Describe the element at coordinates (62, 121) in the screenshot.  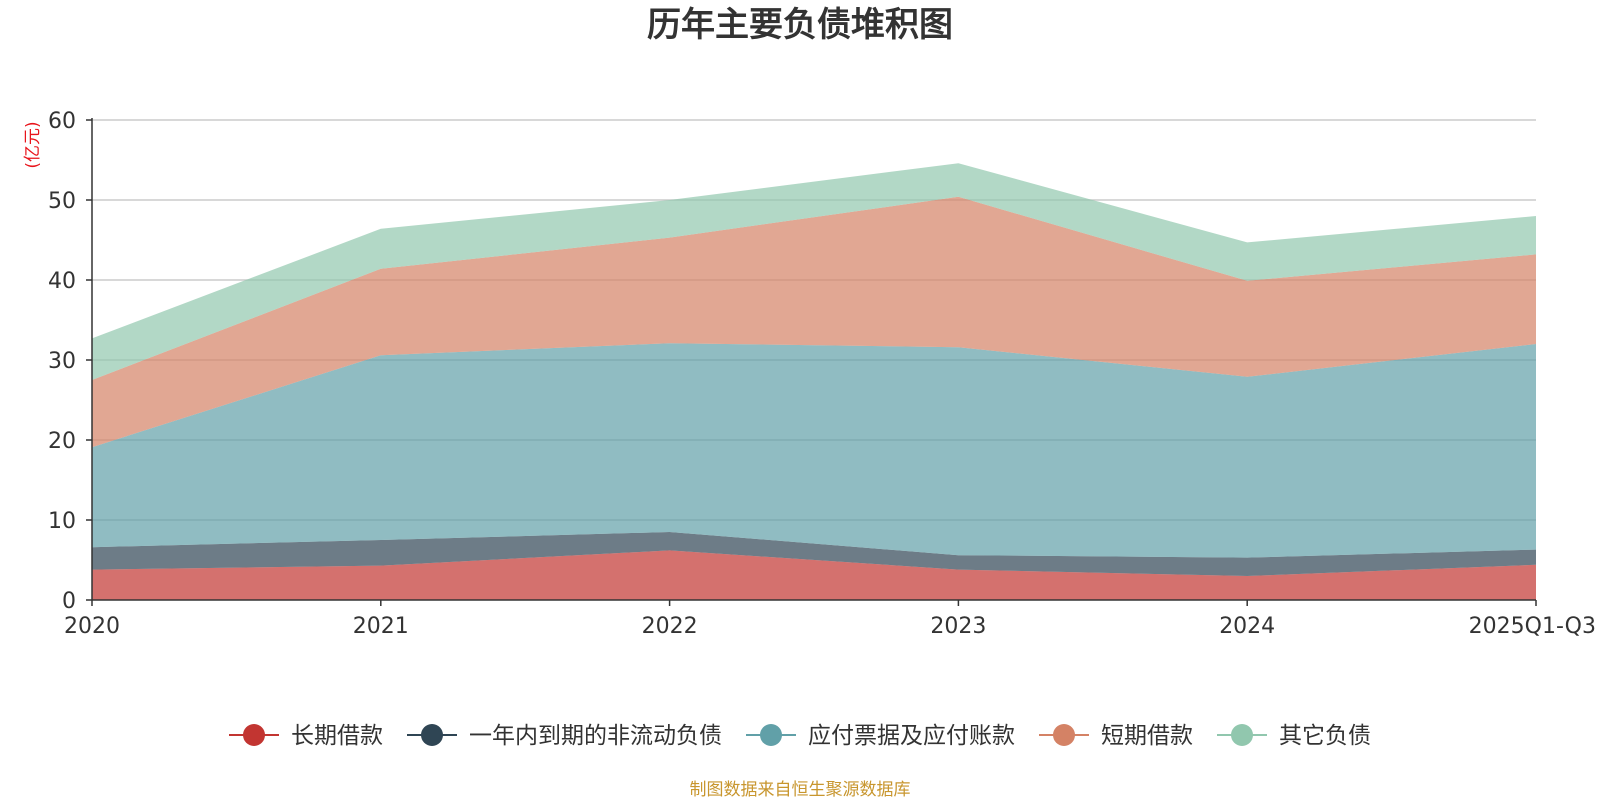
I see `y-tick-label: 60` at that location.